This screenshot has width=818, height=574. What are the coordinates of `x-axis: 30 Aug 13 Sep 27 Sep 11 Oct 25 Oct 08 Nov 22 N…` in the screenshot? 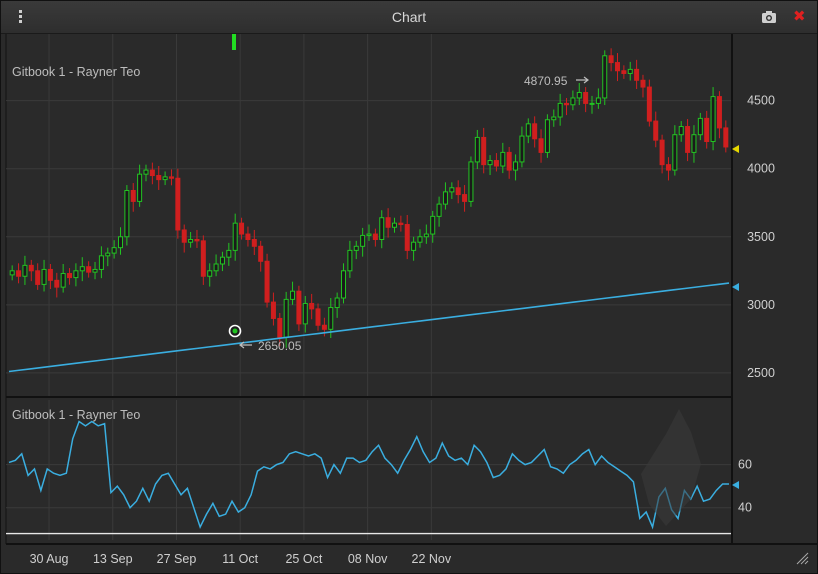 It's located at (241, 559).